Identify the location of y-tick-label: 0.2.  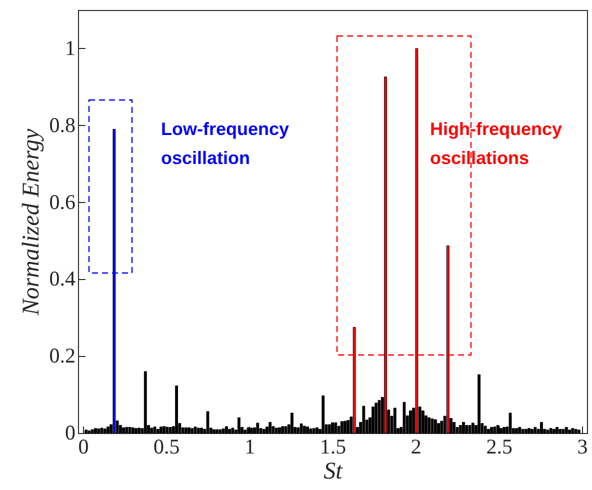
(62, 356).